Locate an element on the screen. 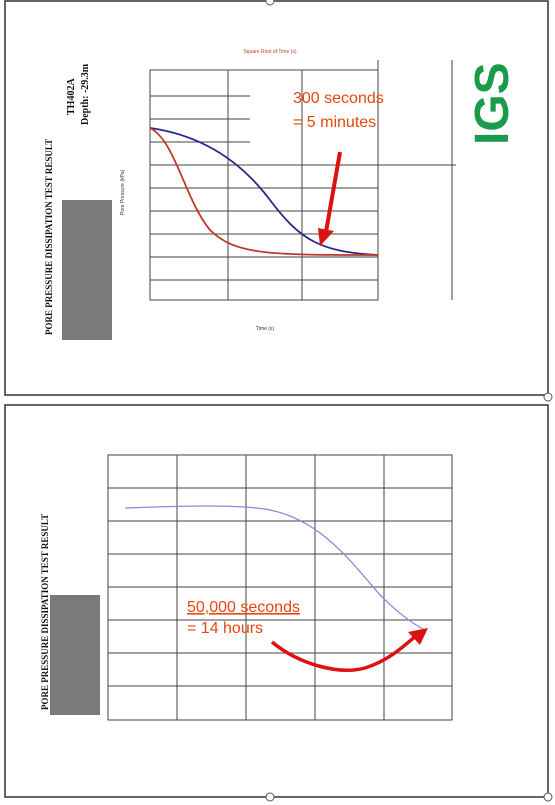  logo: IGS is located at coordinates (492, 103).